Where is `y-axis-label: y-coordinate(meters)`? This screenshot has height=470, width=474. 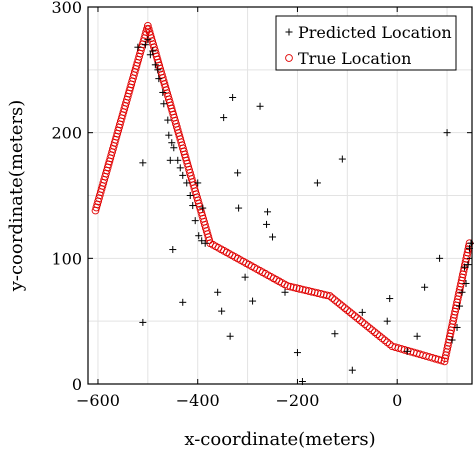
y-axis-label: y-coordinate(meters) is located at coordinates (16, 196).